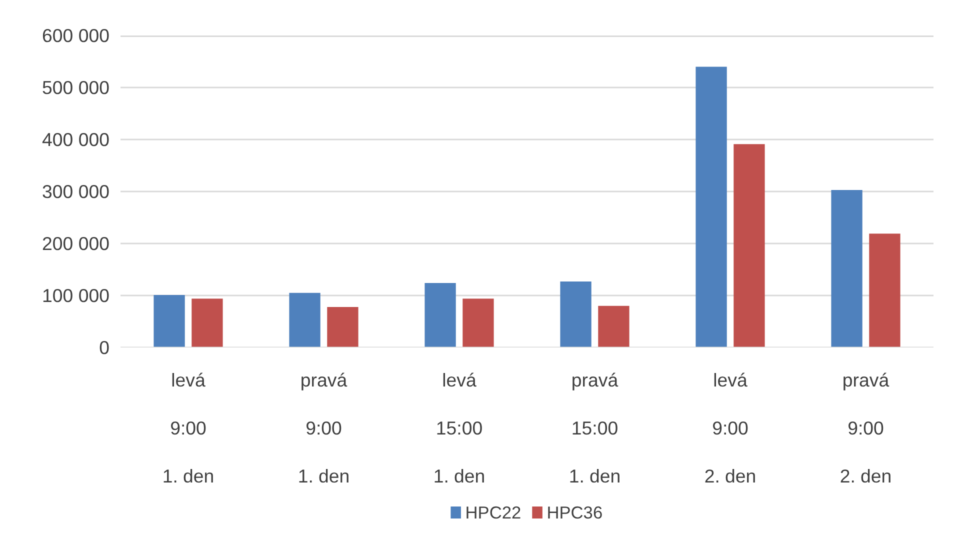  Describe the element at coordinates (866, 428) in the screenshot. I see `category-label: pravá 9:00 2. den` at that location.